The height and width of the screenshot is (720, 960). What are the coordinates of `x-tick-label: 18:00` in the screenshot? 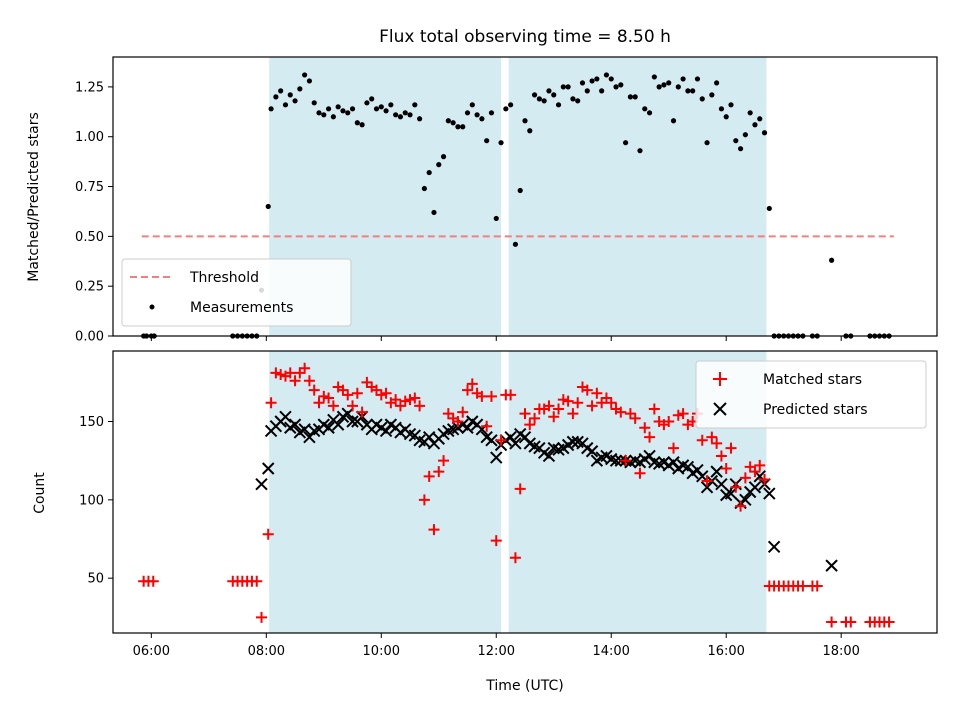 It's located at (840, 651).